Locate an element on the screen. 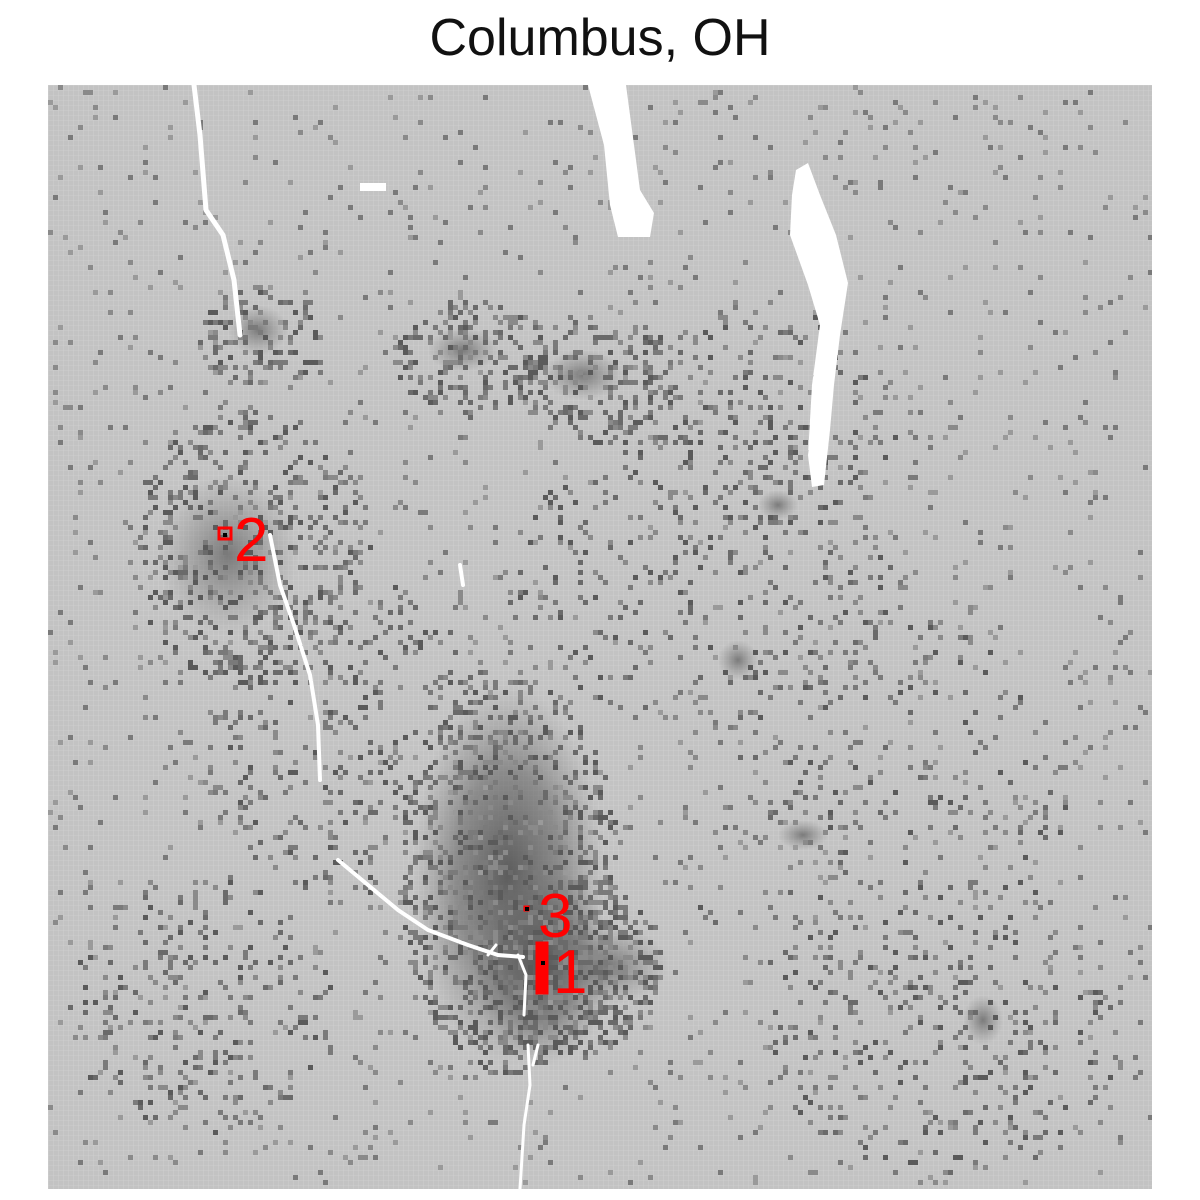  map-marker-2: 2 is located at coordinates (242, 540).